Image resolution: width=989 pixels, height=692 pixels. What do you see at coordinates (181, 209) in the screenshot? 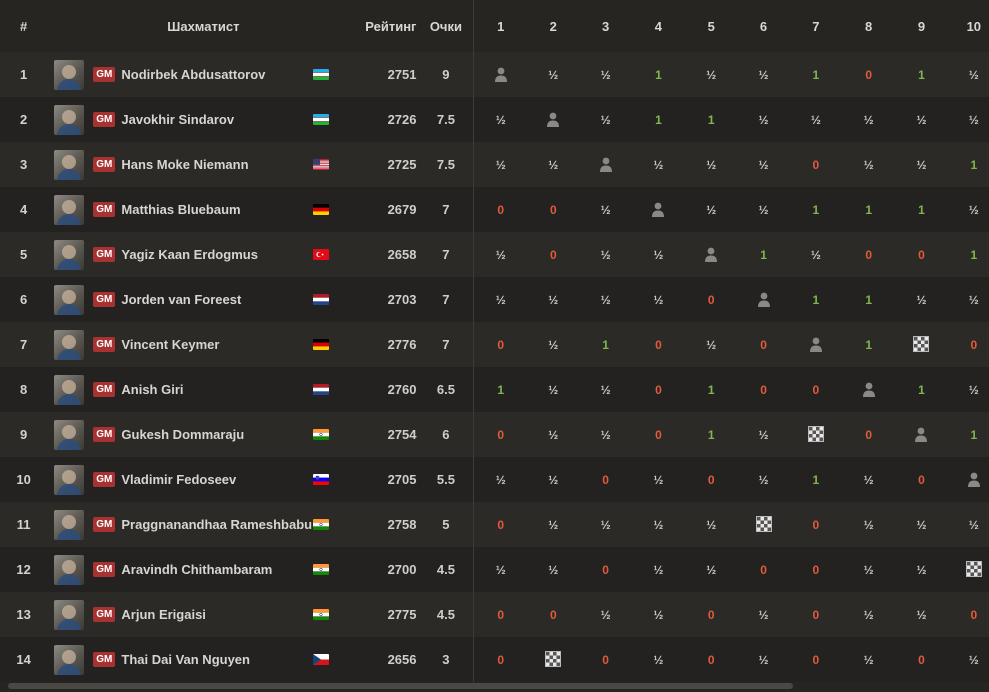
I see `player-name: Matthias Bluebaum` at bounding box center [181, 209].